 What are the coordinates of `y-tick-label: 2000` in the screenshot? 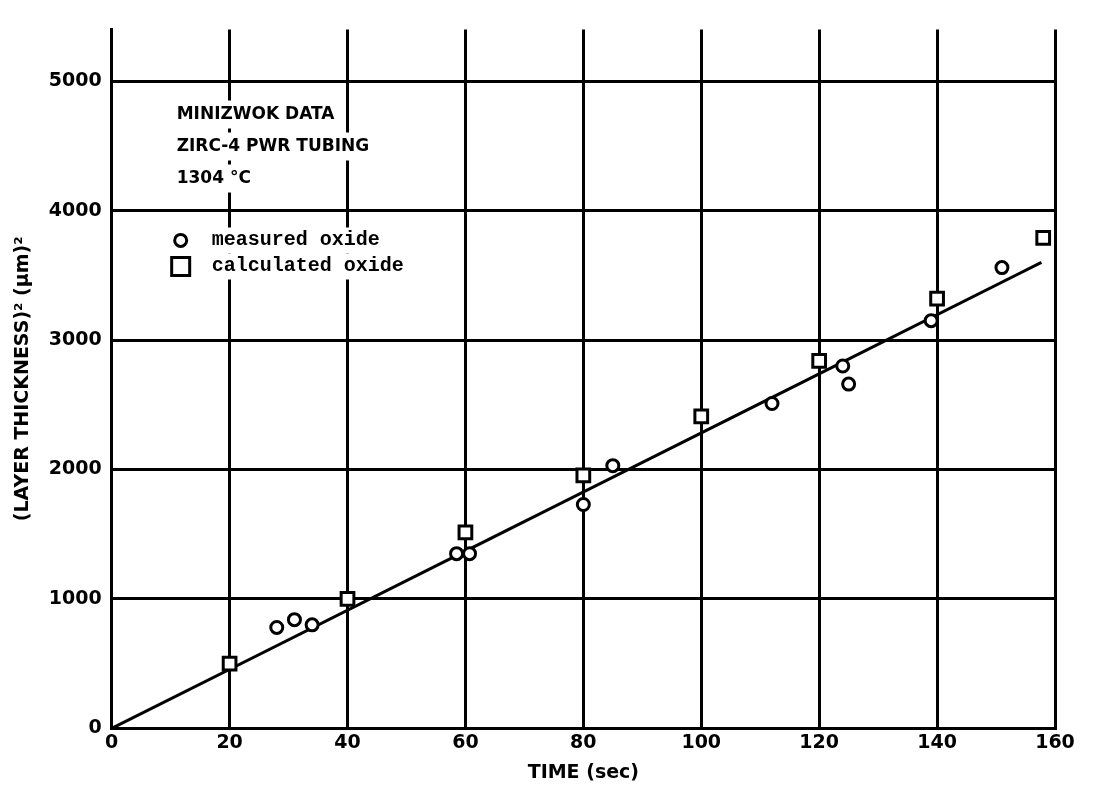 It's located at (75, 467).